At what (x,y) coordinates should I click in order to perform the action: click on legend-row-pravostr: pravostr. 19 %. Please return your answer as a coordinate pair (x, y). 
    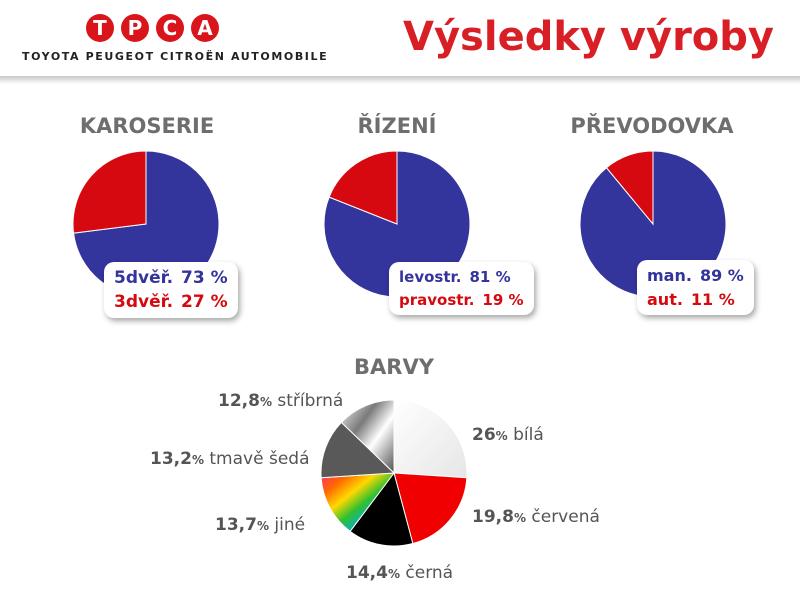
    Looking at the image, I should click on (461, 300).